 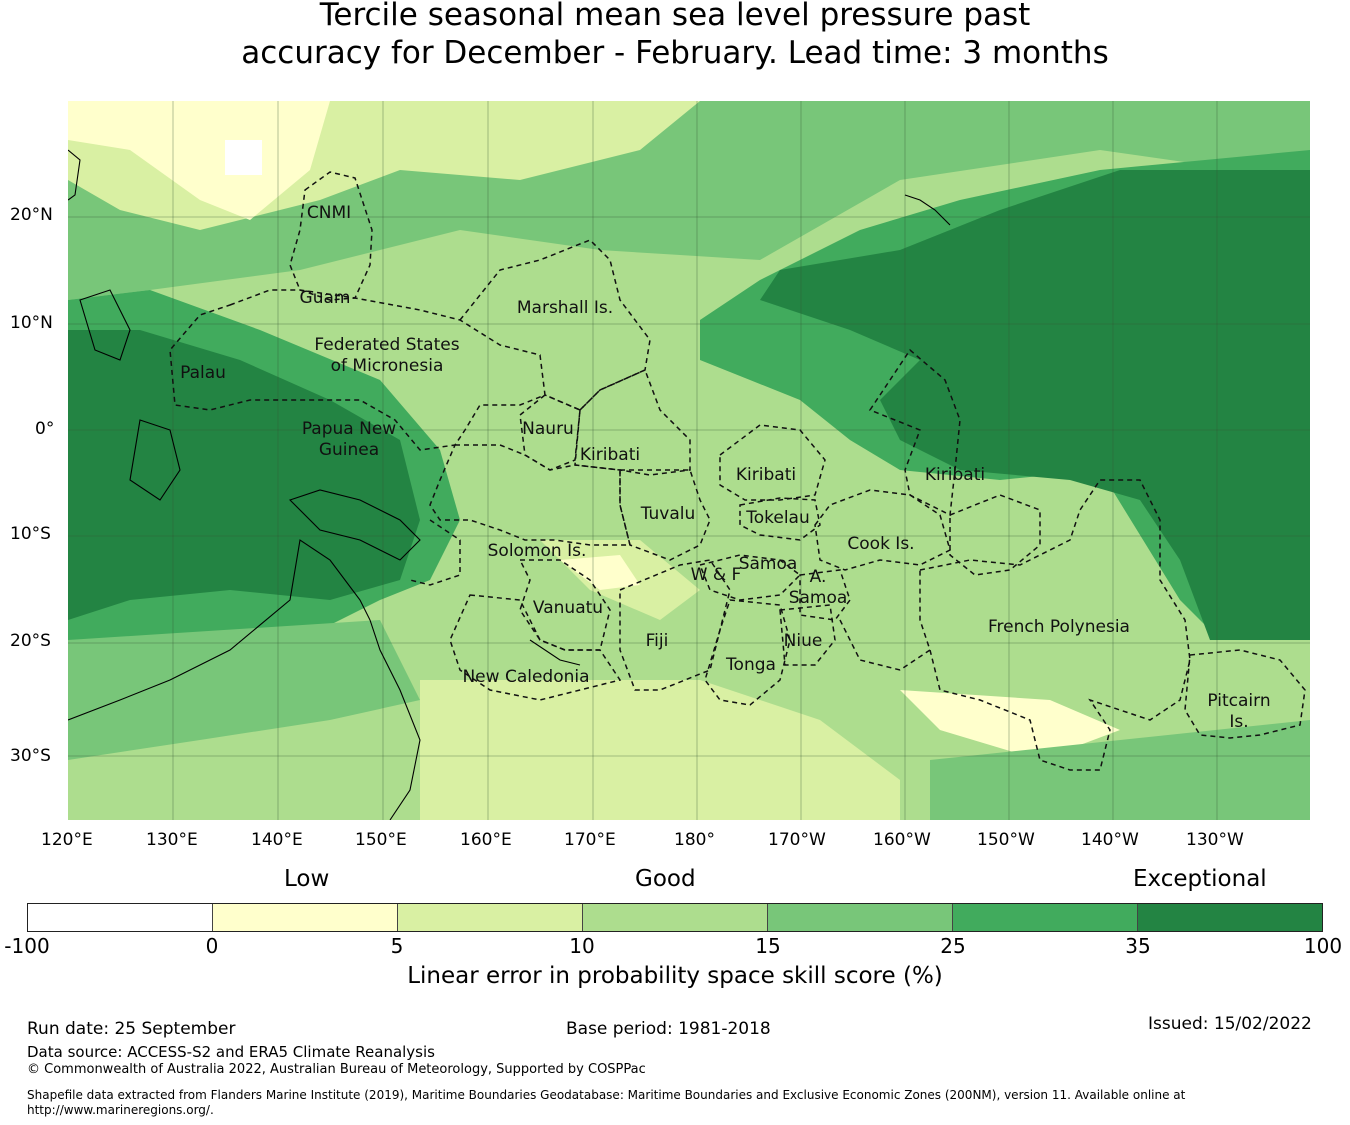 I want to click on eez-tuvalu, so click(x=665, y=515).